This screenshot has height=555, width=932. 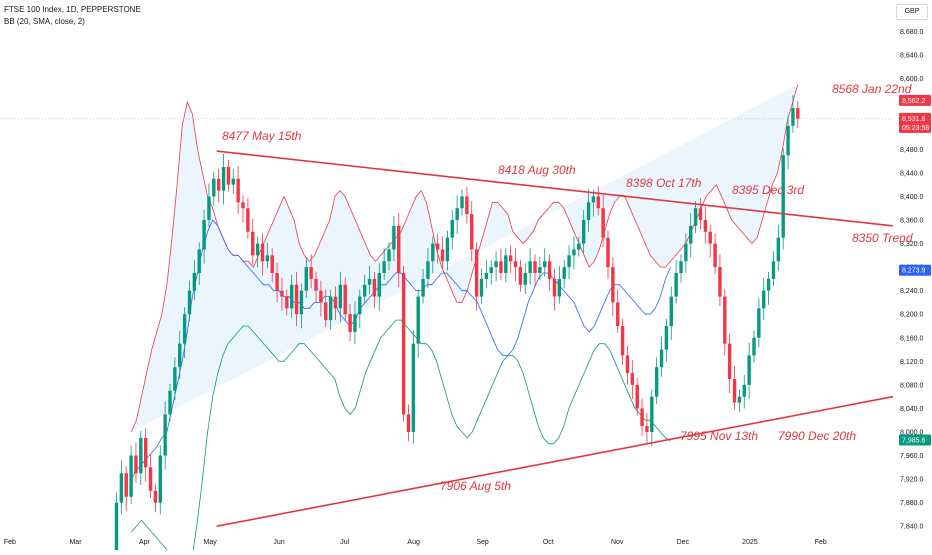 I want to click on x-tick-label: May, so click(x=211, y=542).